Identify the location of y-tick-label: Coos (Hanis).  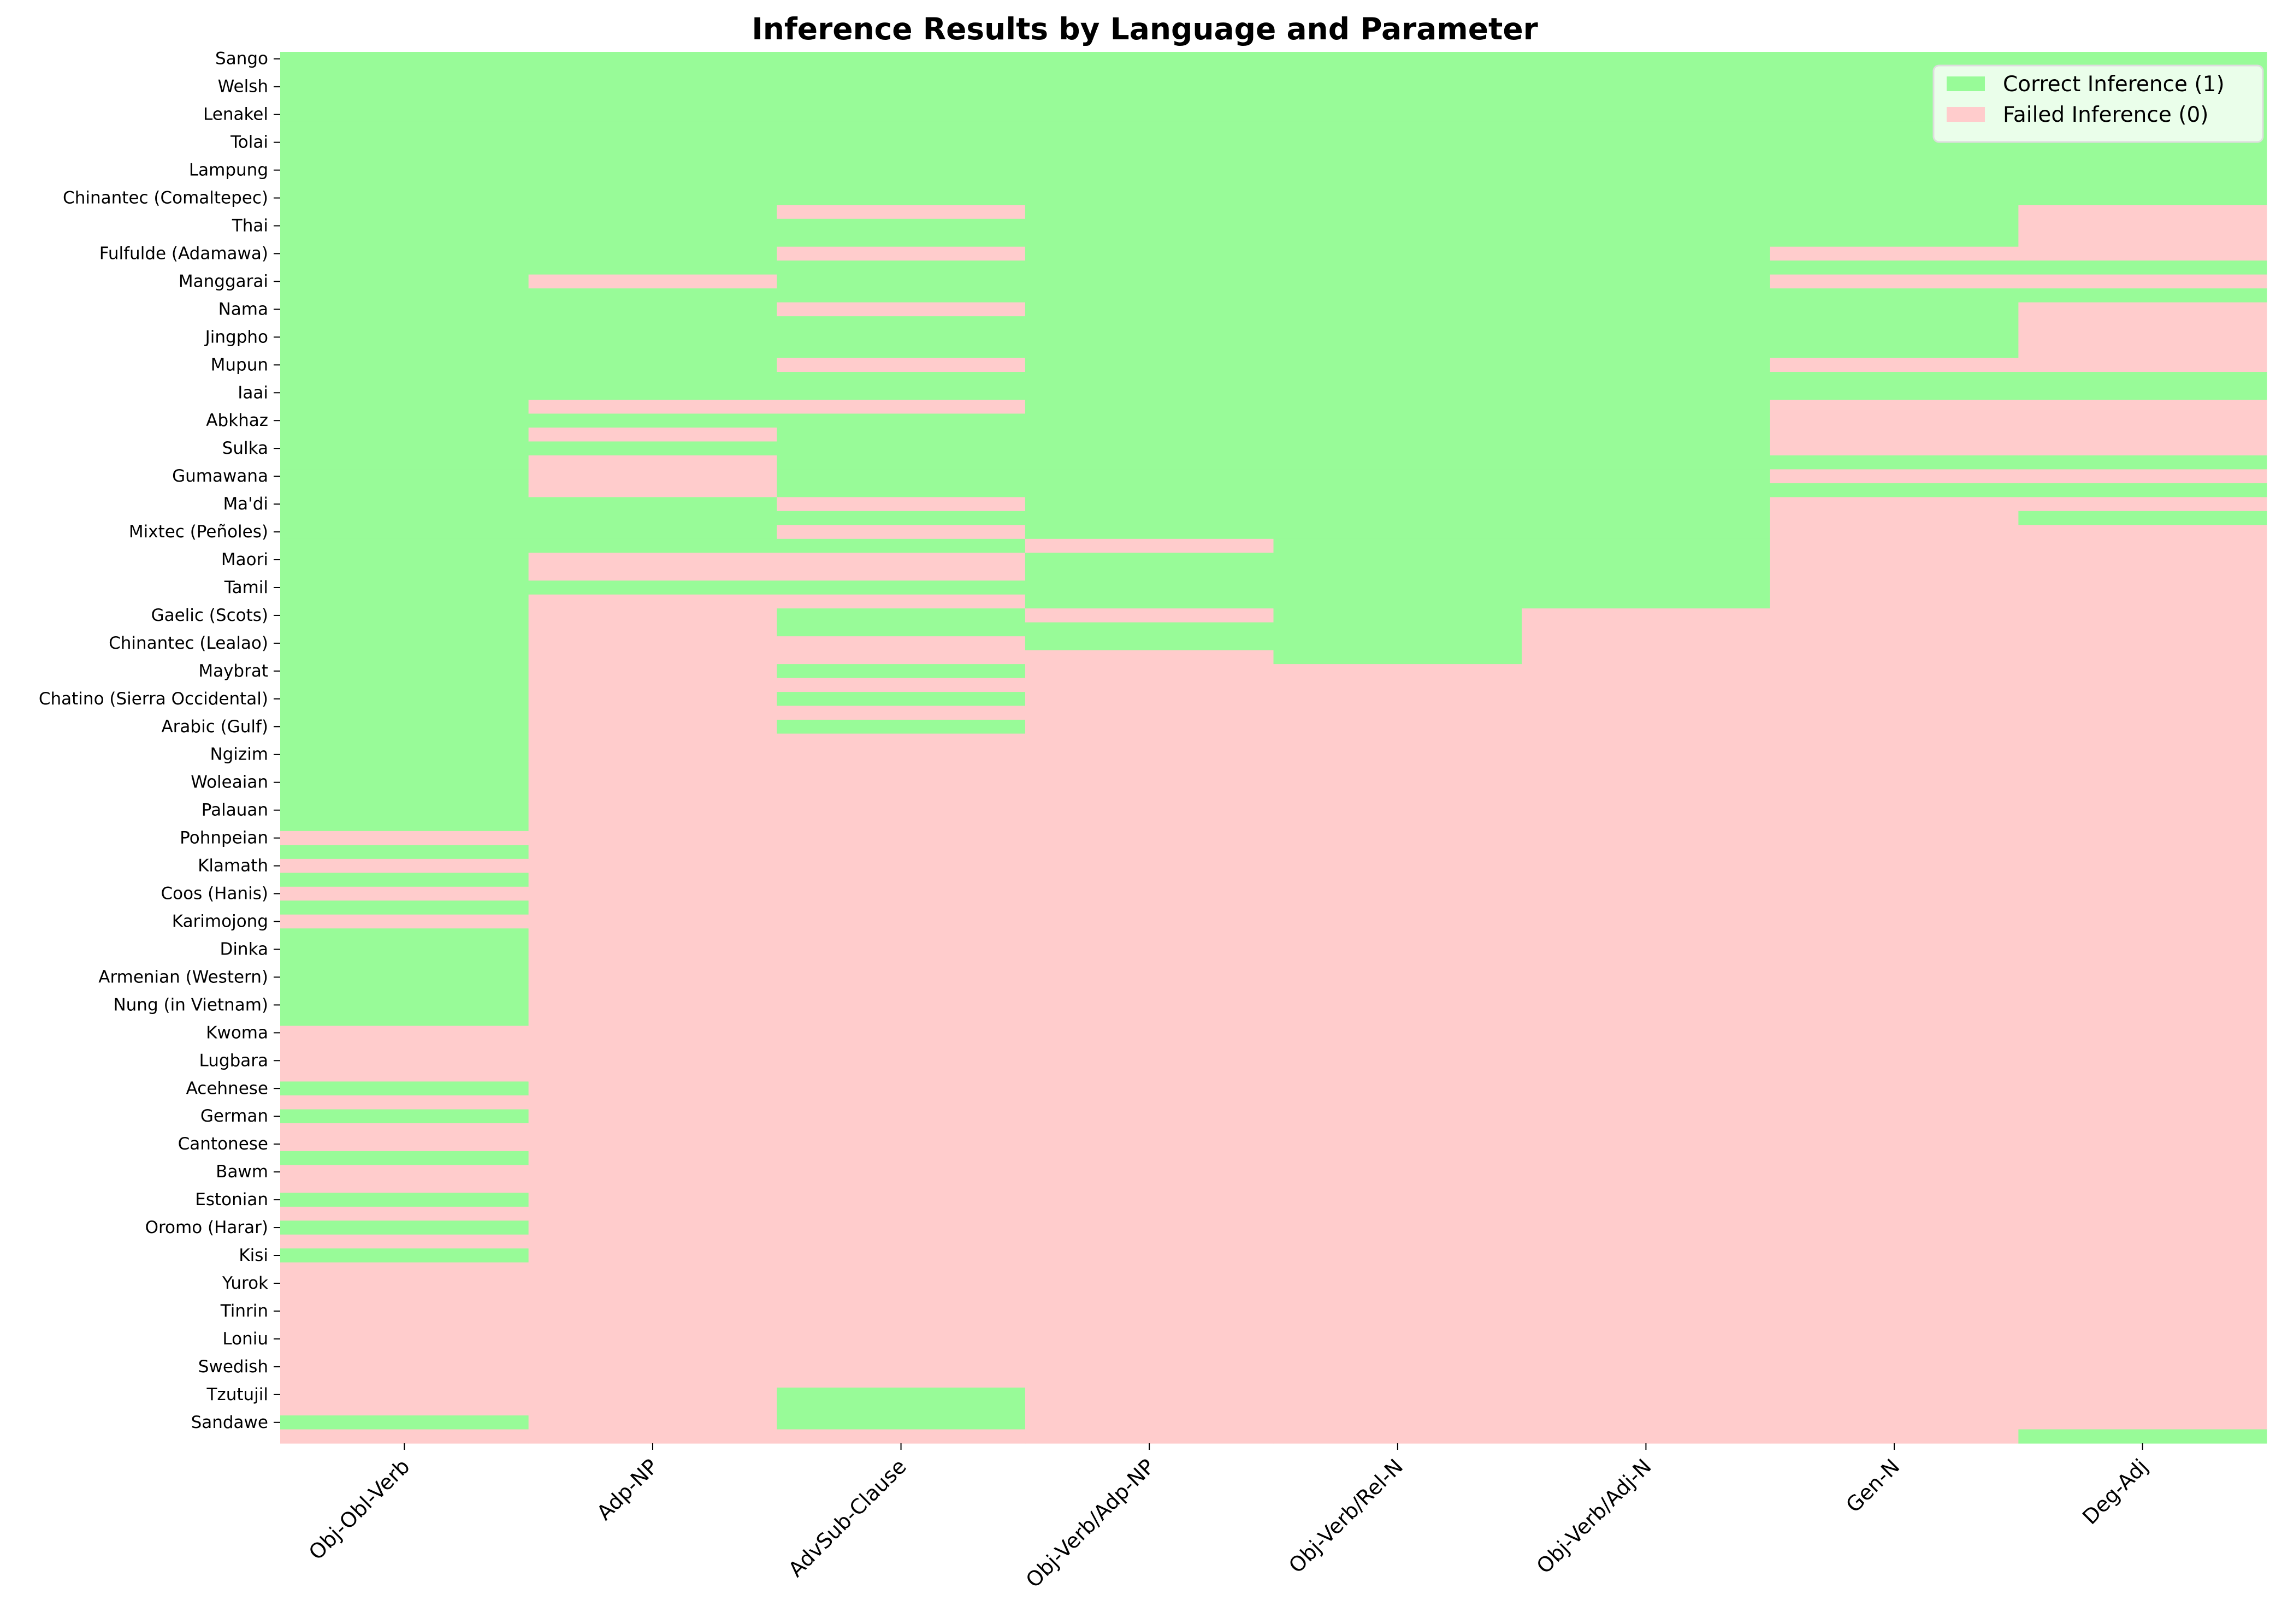
(215, 894).